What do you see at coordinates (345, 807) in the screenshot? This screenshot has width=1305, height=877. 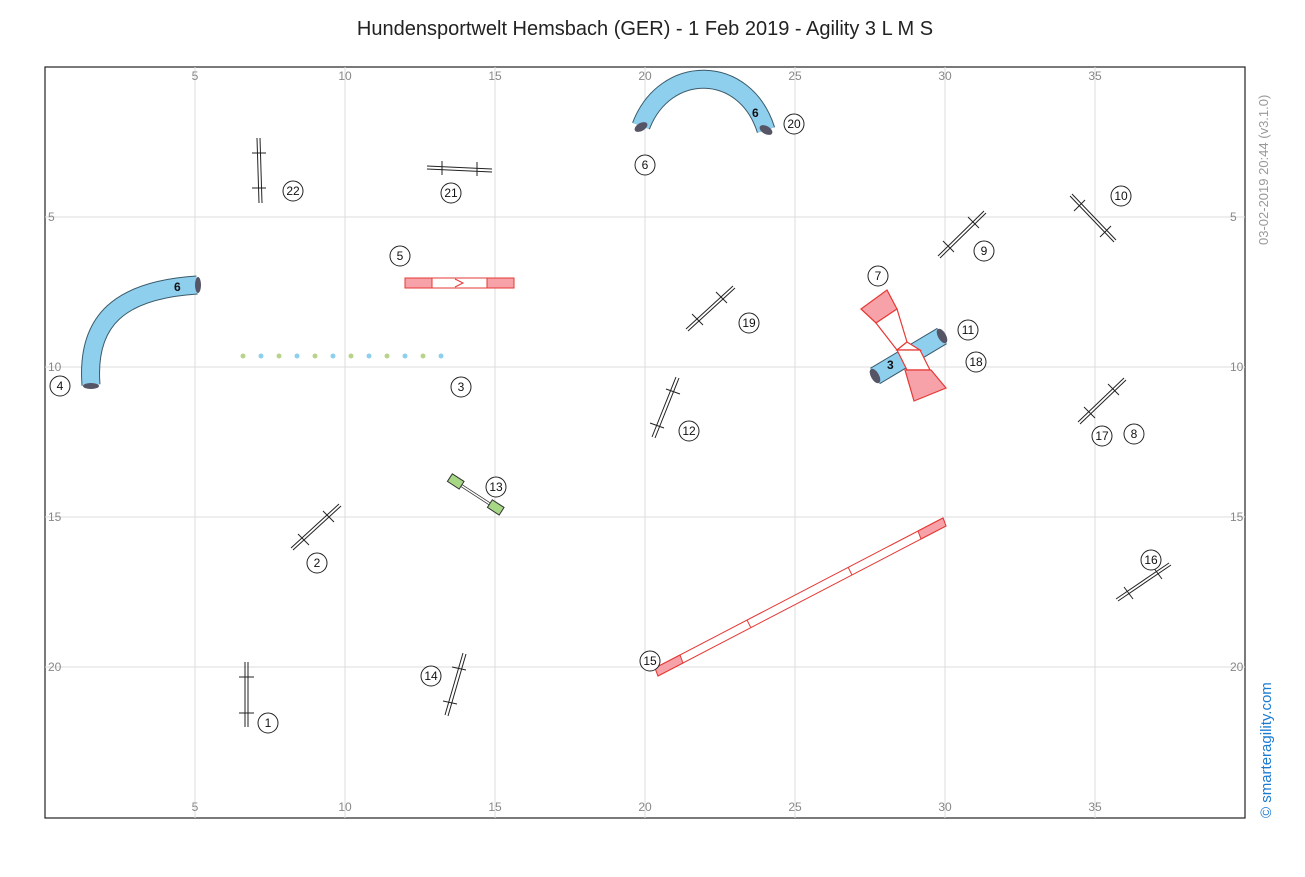 I see `x-tick-bottom: 10` at bounding box center [345, 807].